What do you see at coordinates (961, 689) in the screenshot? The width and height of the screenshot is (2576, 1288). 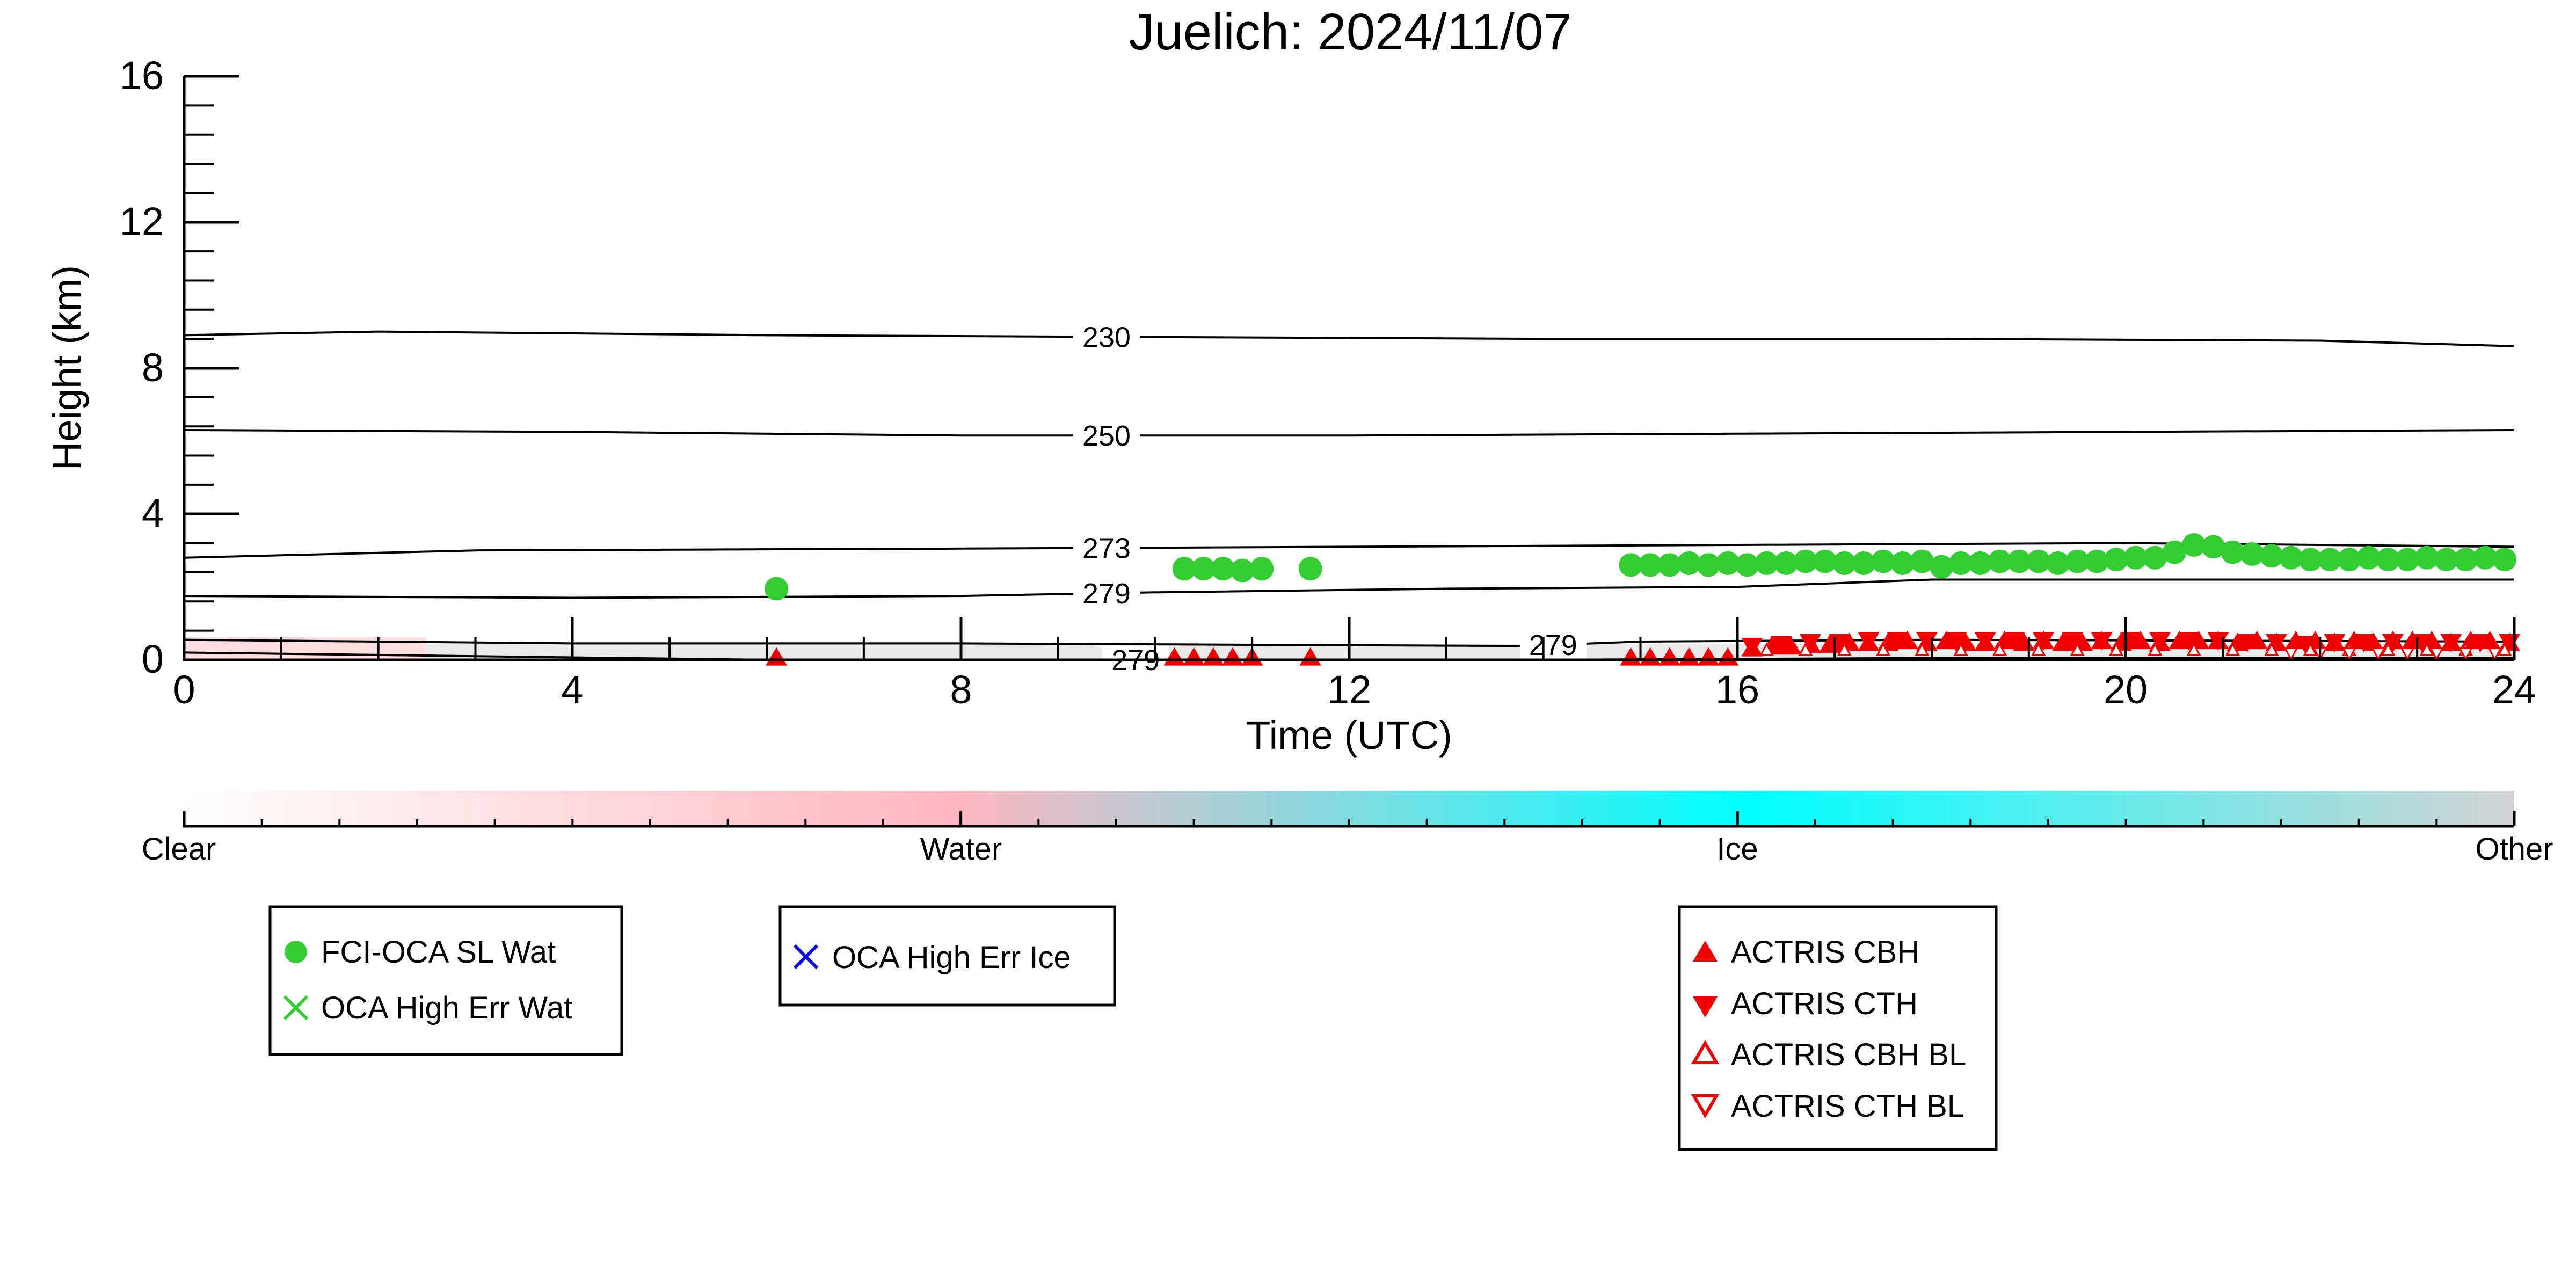 I see `x-tick-label: 8` at bounding box center [961, 689].